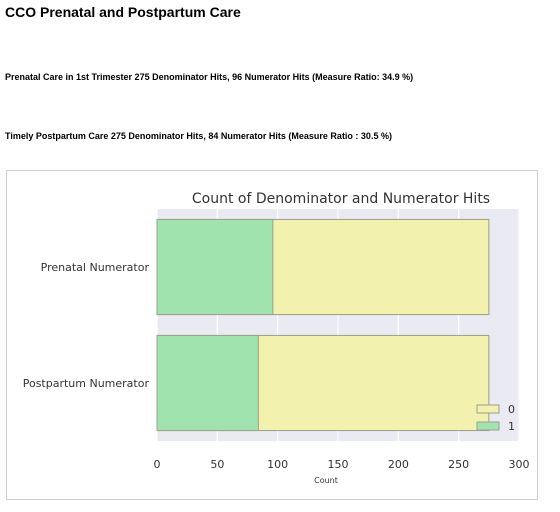  I want to click on category-label: Postpartum Numerator, so click(86, 383).